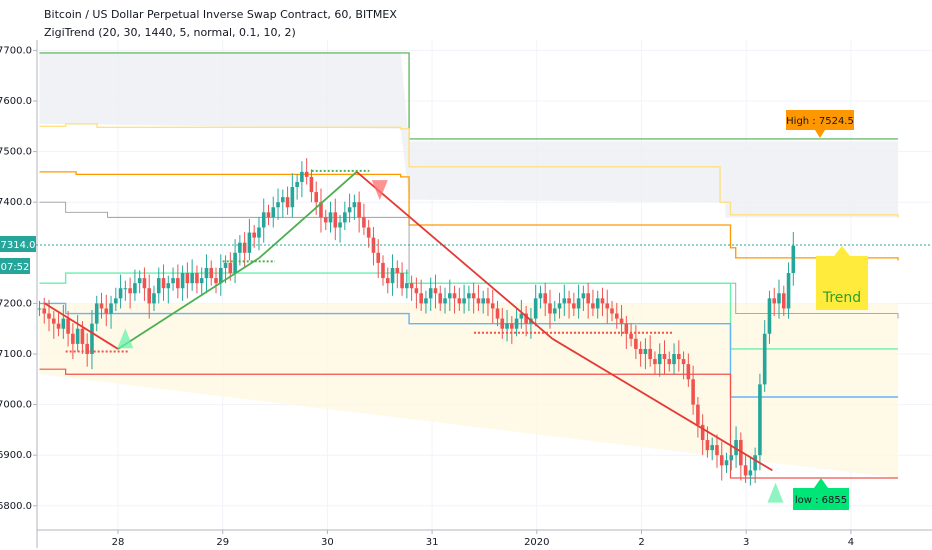  Describe the element at coordinates (842, 251) in the screenshot. I see `trend-label-pointer` at that location.